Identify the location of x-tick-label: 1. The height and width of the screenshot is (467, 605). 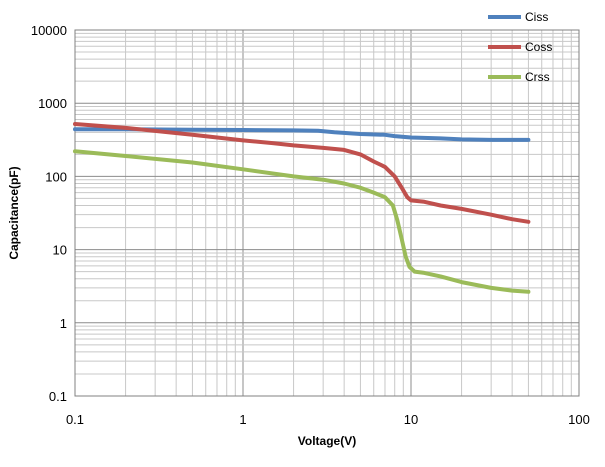
(242, 419).